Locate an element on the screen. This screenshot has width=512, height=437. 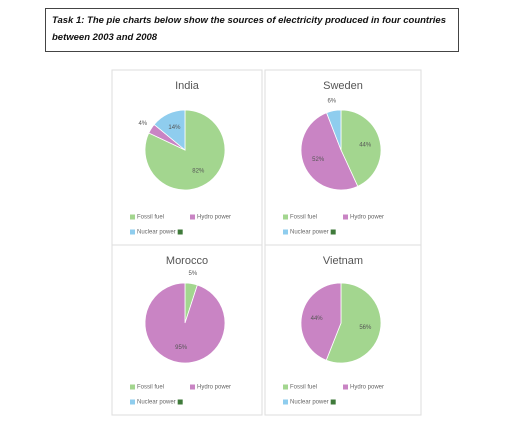
chart-title: Sweden is located at coordinates (343, 86).